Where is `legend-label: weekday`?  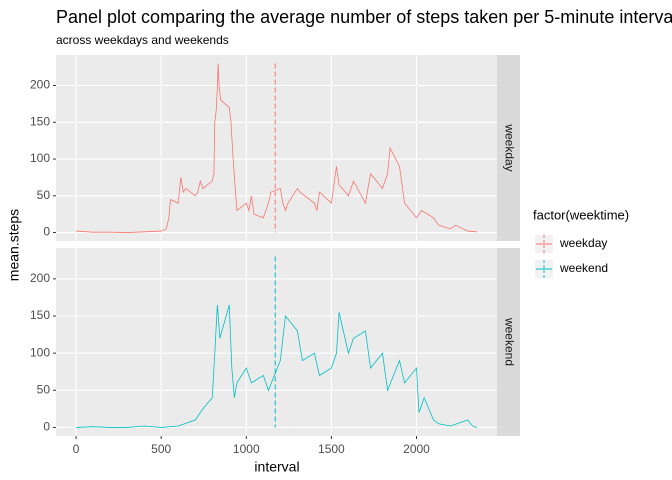
legend-label: weekday is located at coordinates (583, 243).